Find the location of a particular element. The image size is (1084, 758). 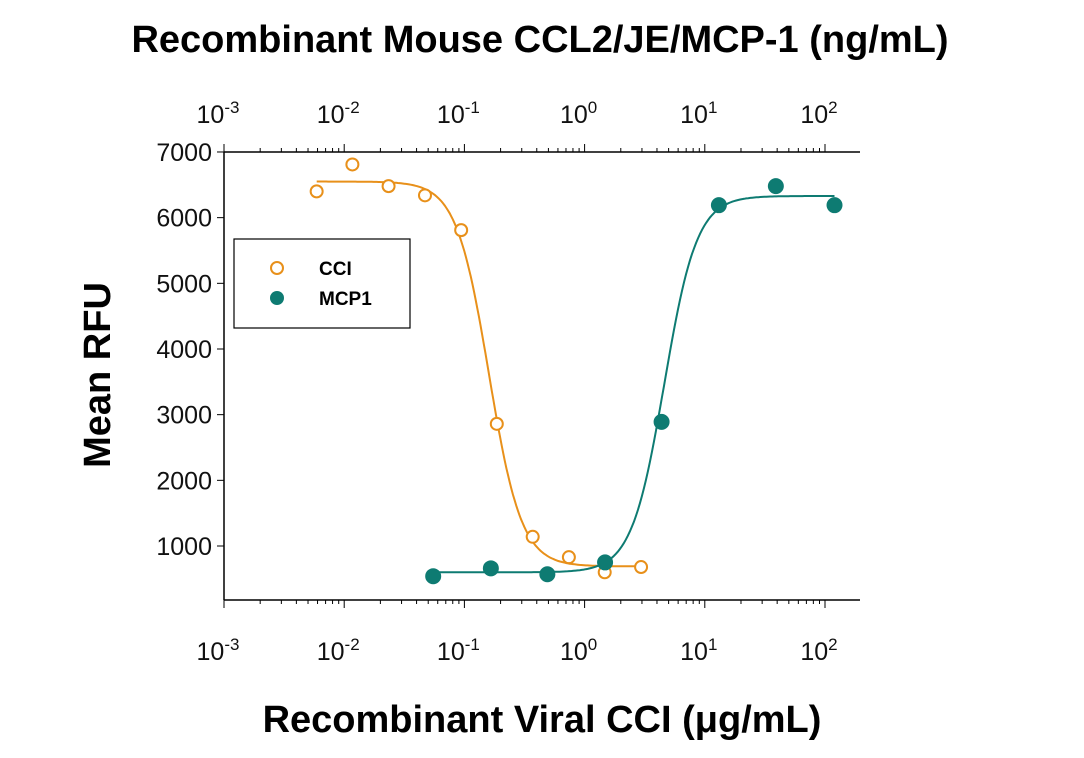

x-tick-label-top: 10² is located at coordinates (818, 113).